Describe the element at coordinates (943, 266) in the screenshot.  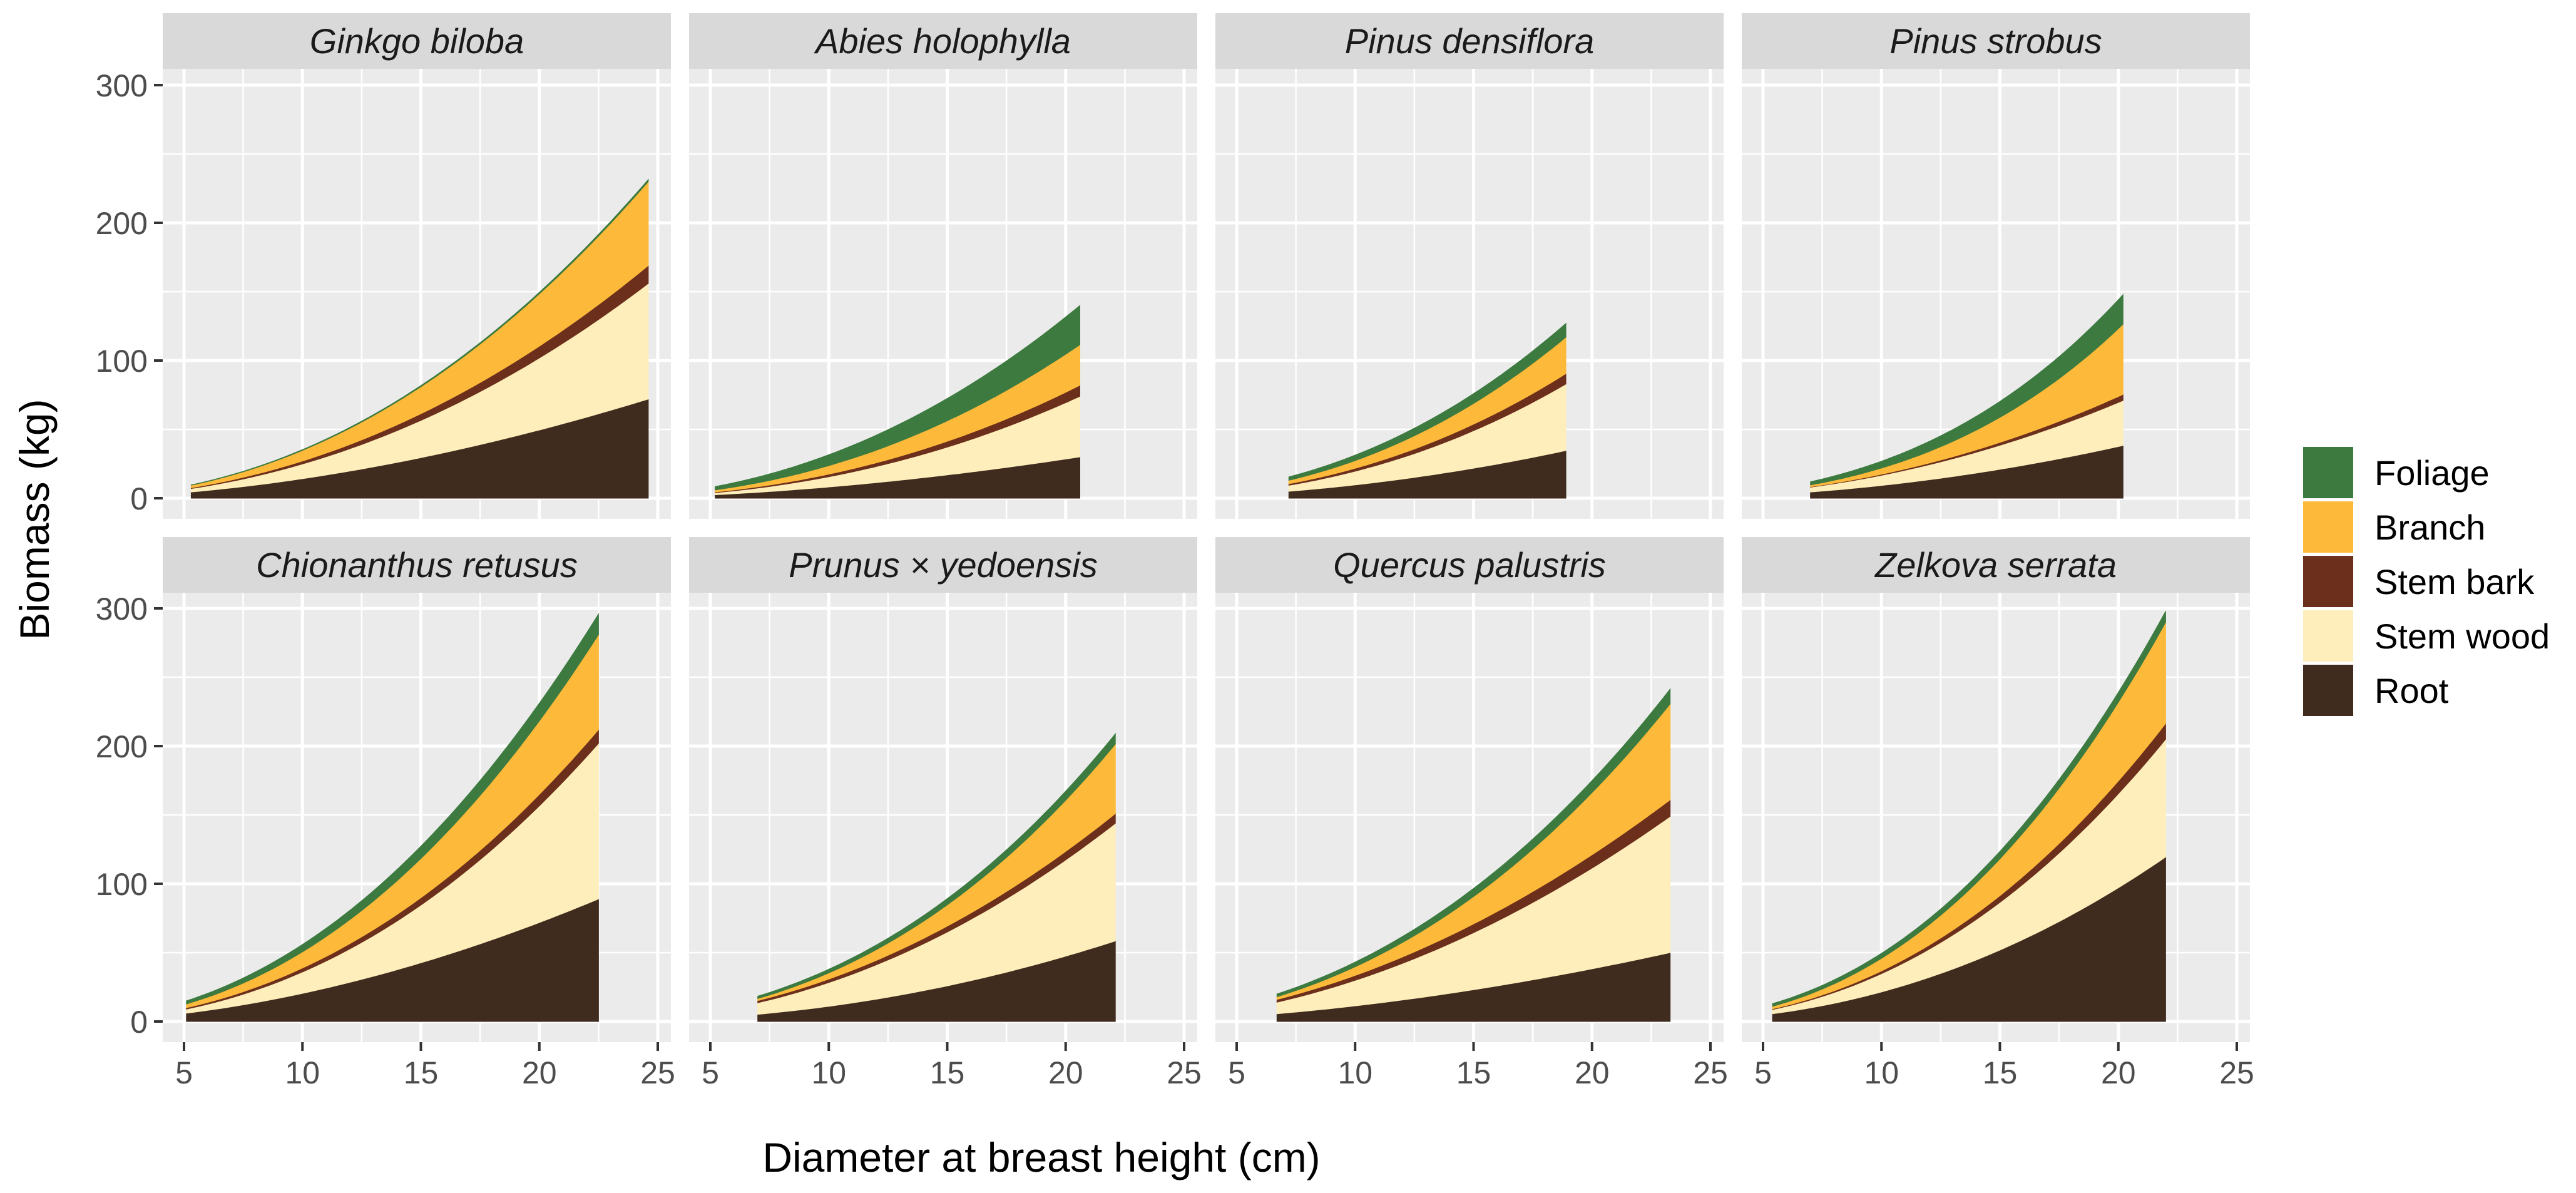
I see `facet-panel: Abies holophylla` at that location.